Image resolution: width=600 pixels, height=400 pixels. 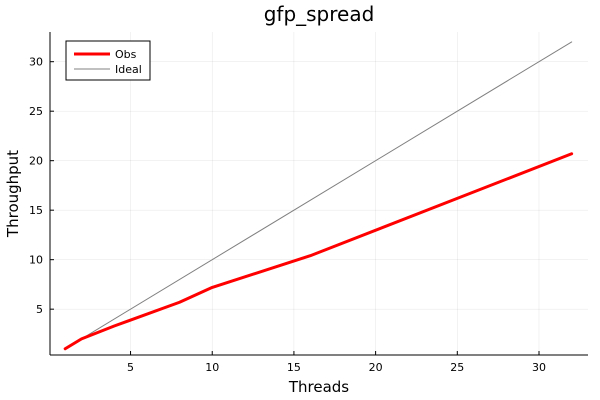 I want to click on chart-title: gfp_spread, so click(x=319, y=14).